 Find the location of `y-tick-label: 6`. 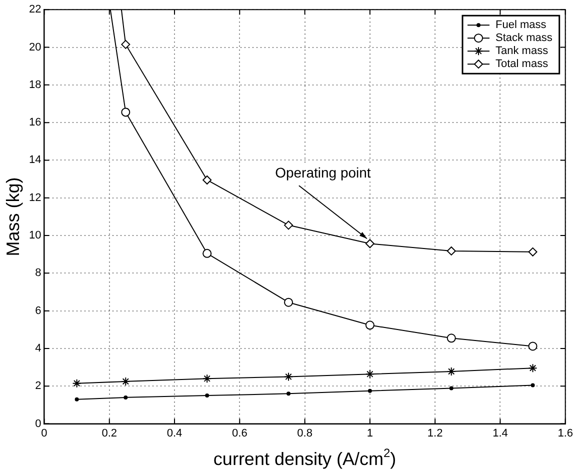

y-tick-label: 6 is located at coordinates (38, 310).